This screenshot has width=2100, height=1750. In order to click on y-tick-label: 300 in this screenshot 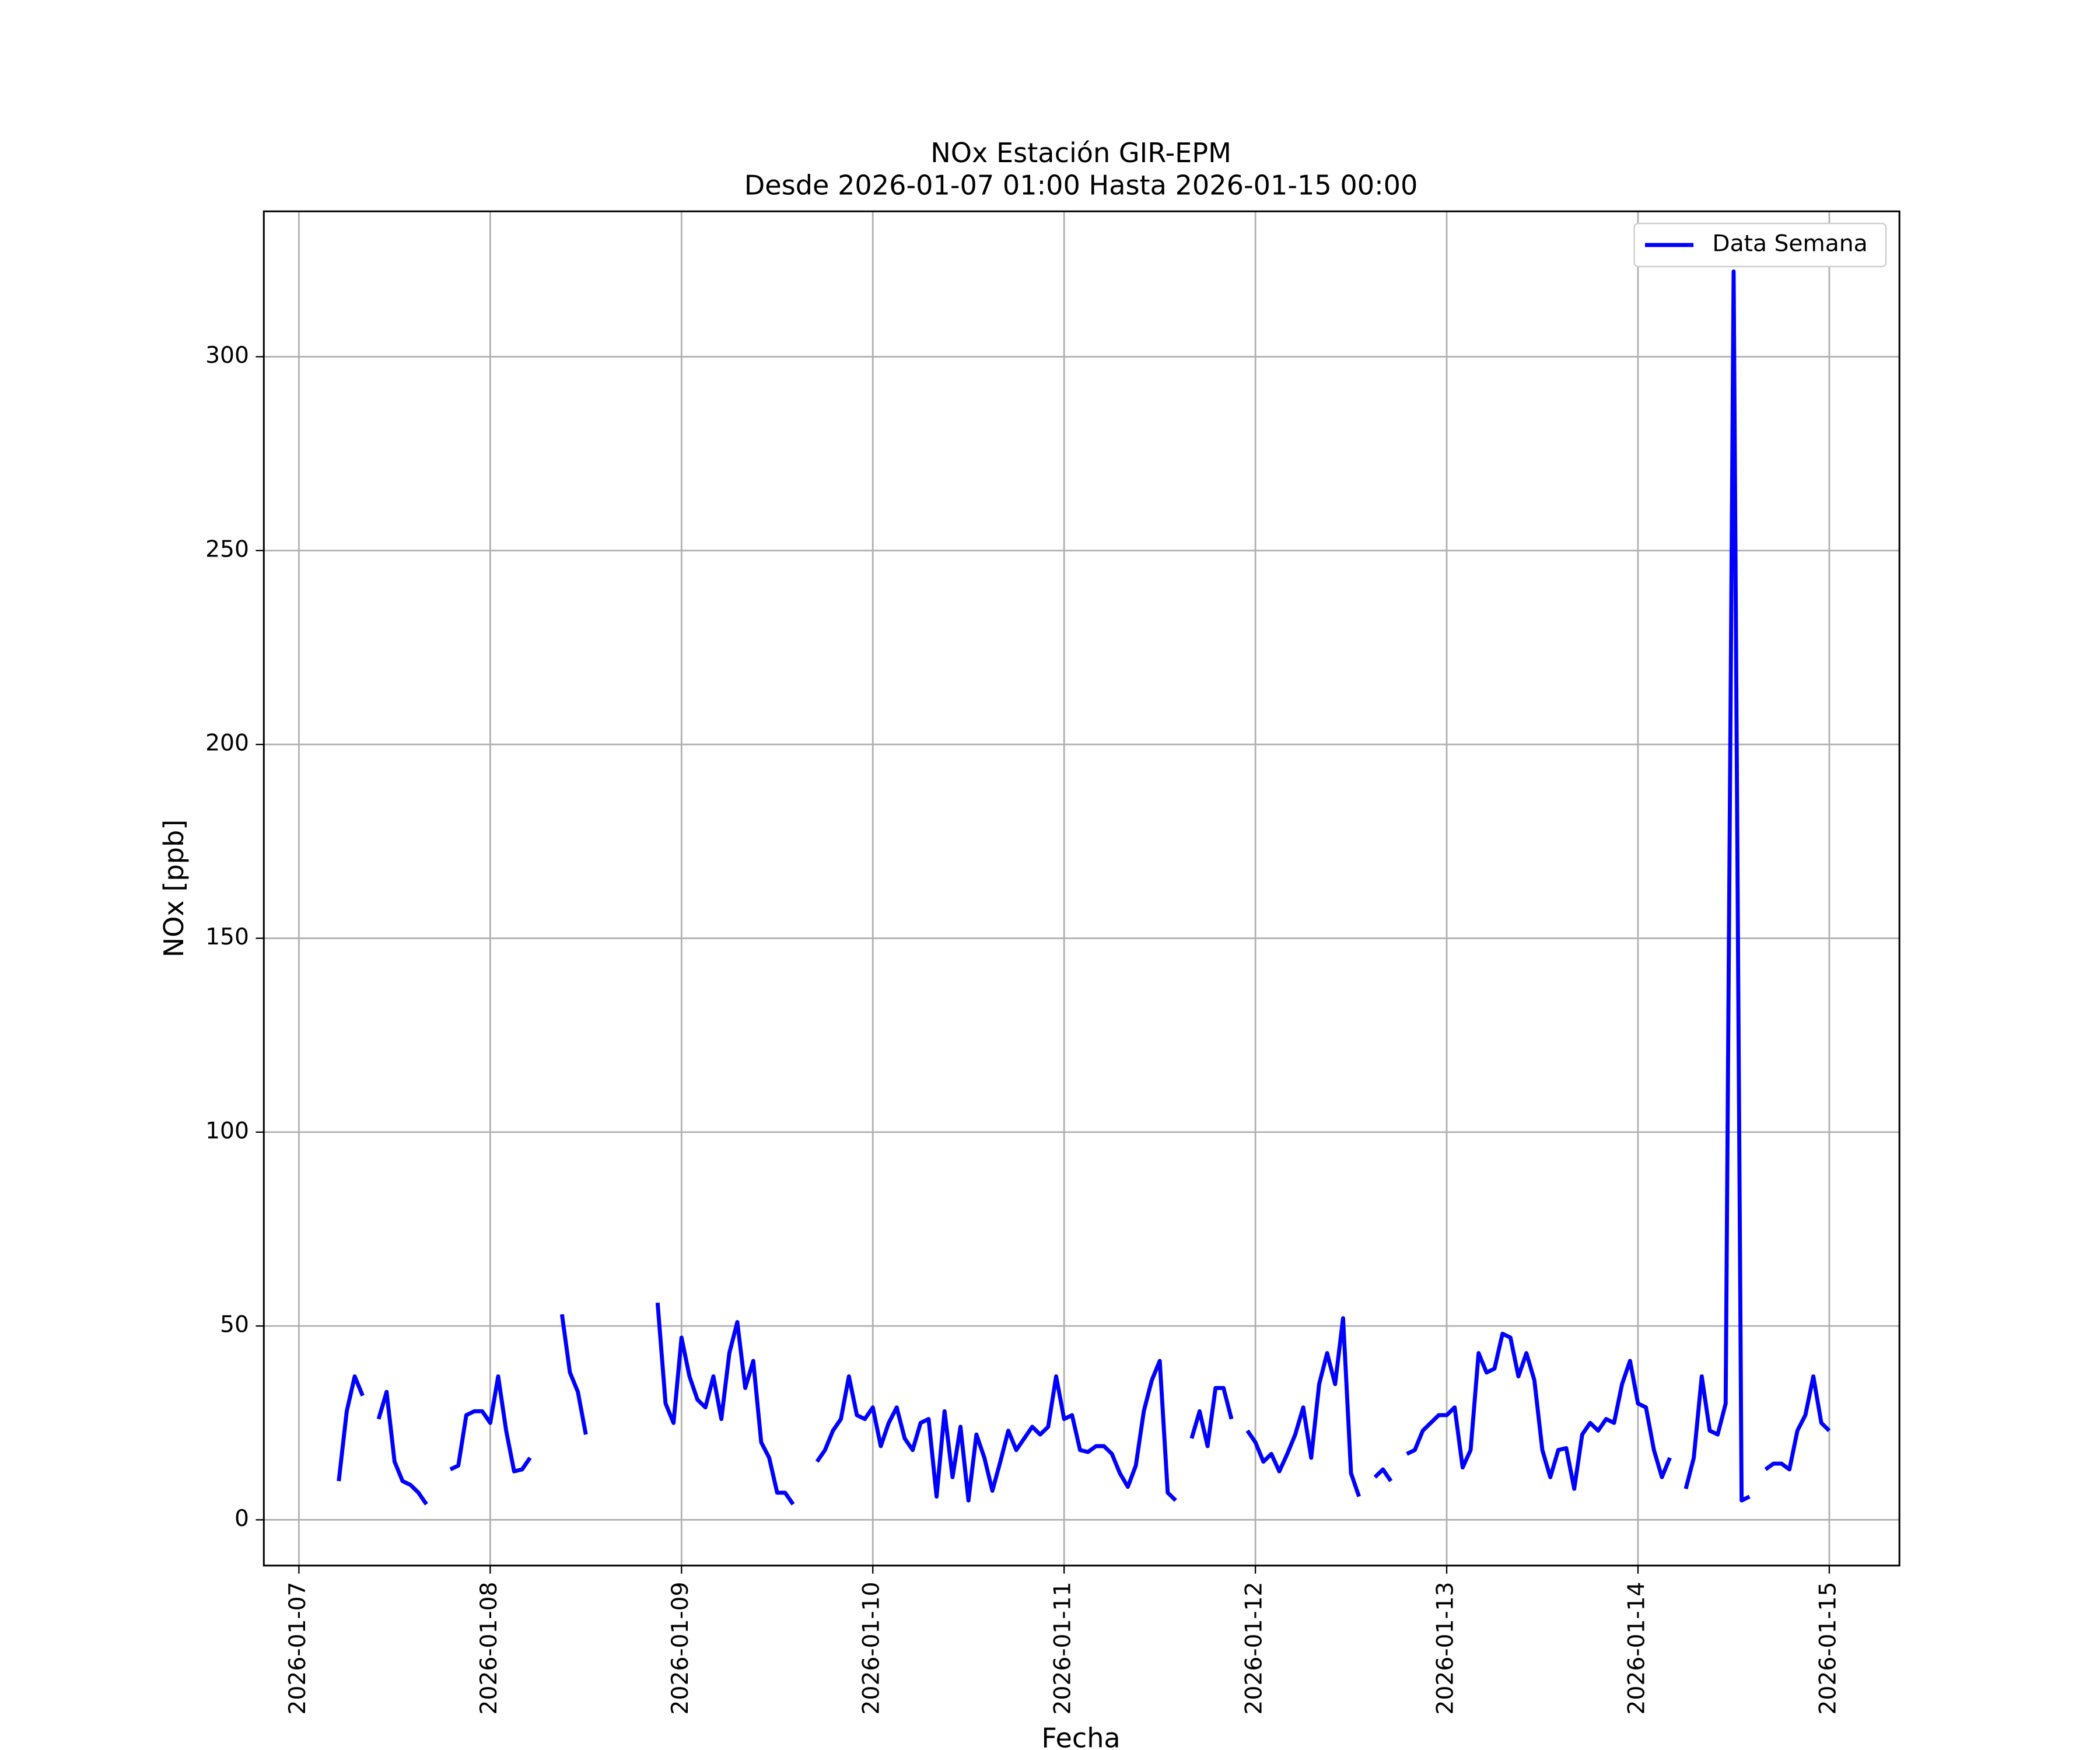, I will do `click(227, 356)`.